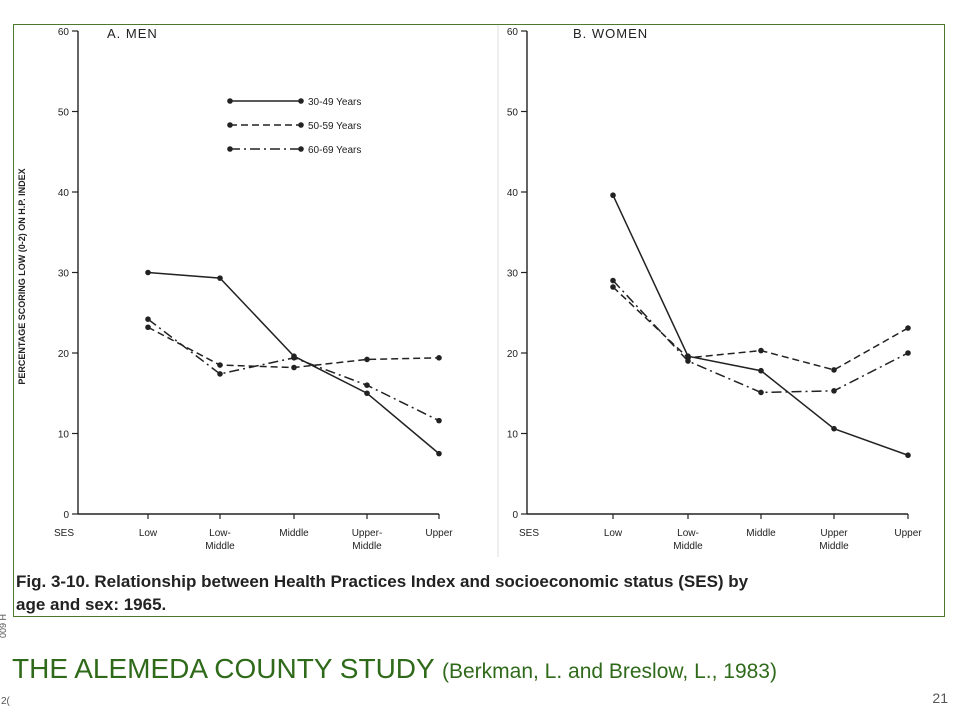  Describe the element at coordinates (610, 33) in the screenshot. I see `panel-title: B. WOMEN` at that location.